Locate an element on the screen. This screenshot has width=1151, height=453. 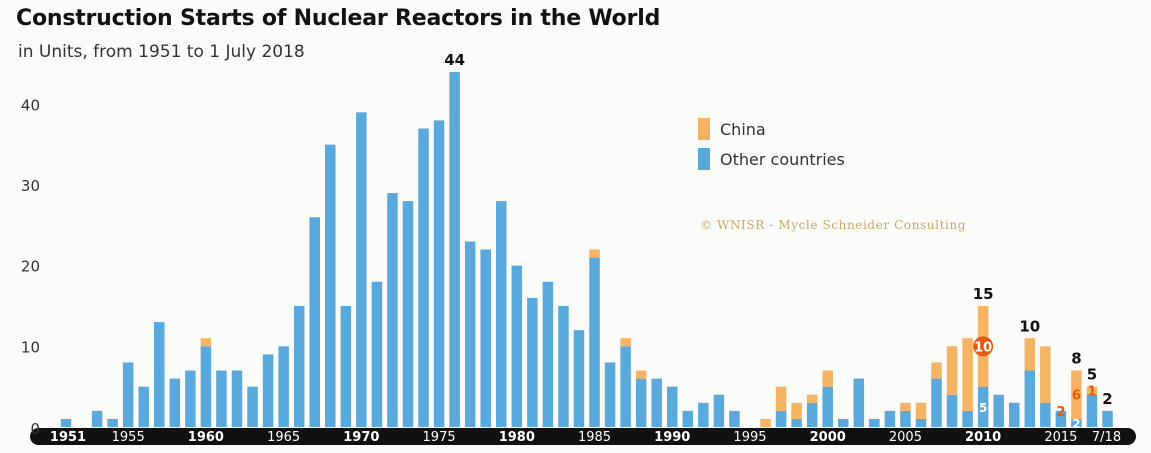
copyright-notice: © WNISR - Mycle Schneider Consulting is located at coordinates (833, 225).